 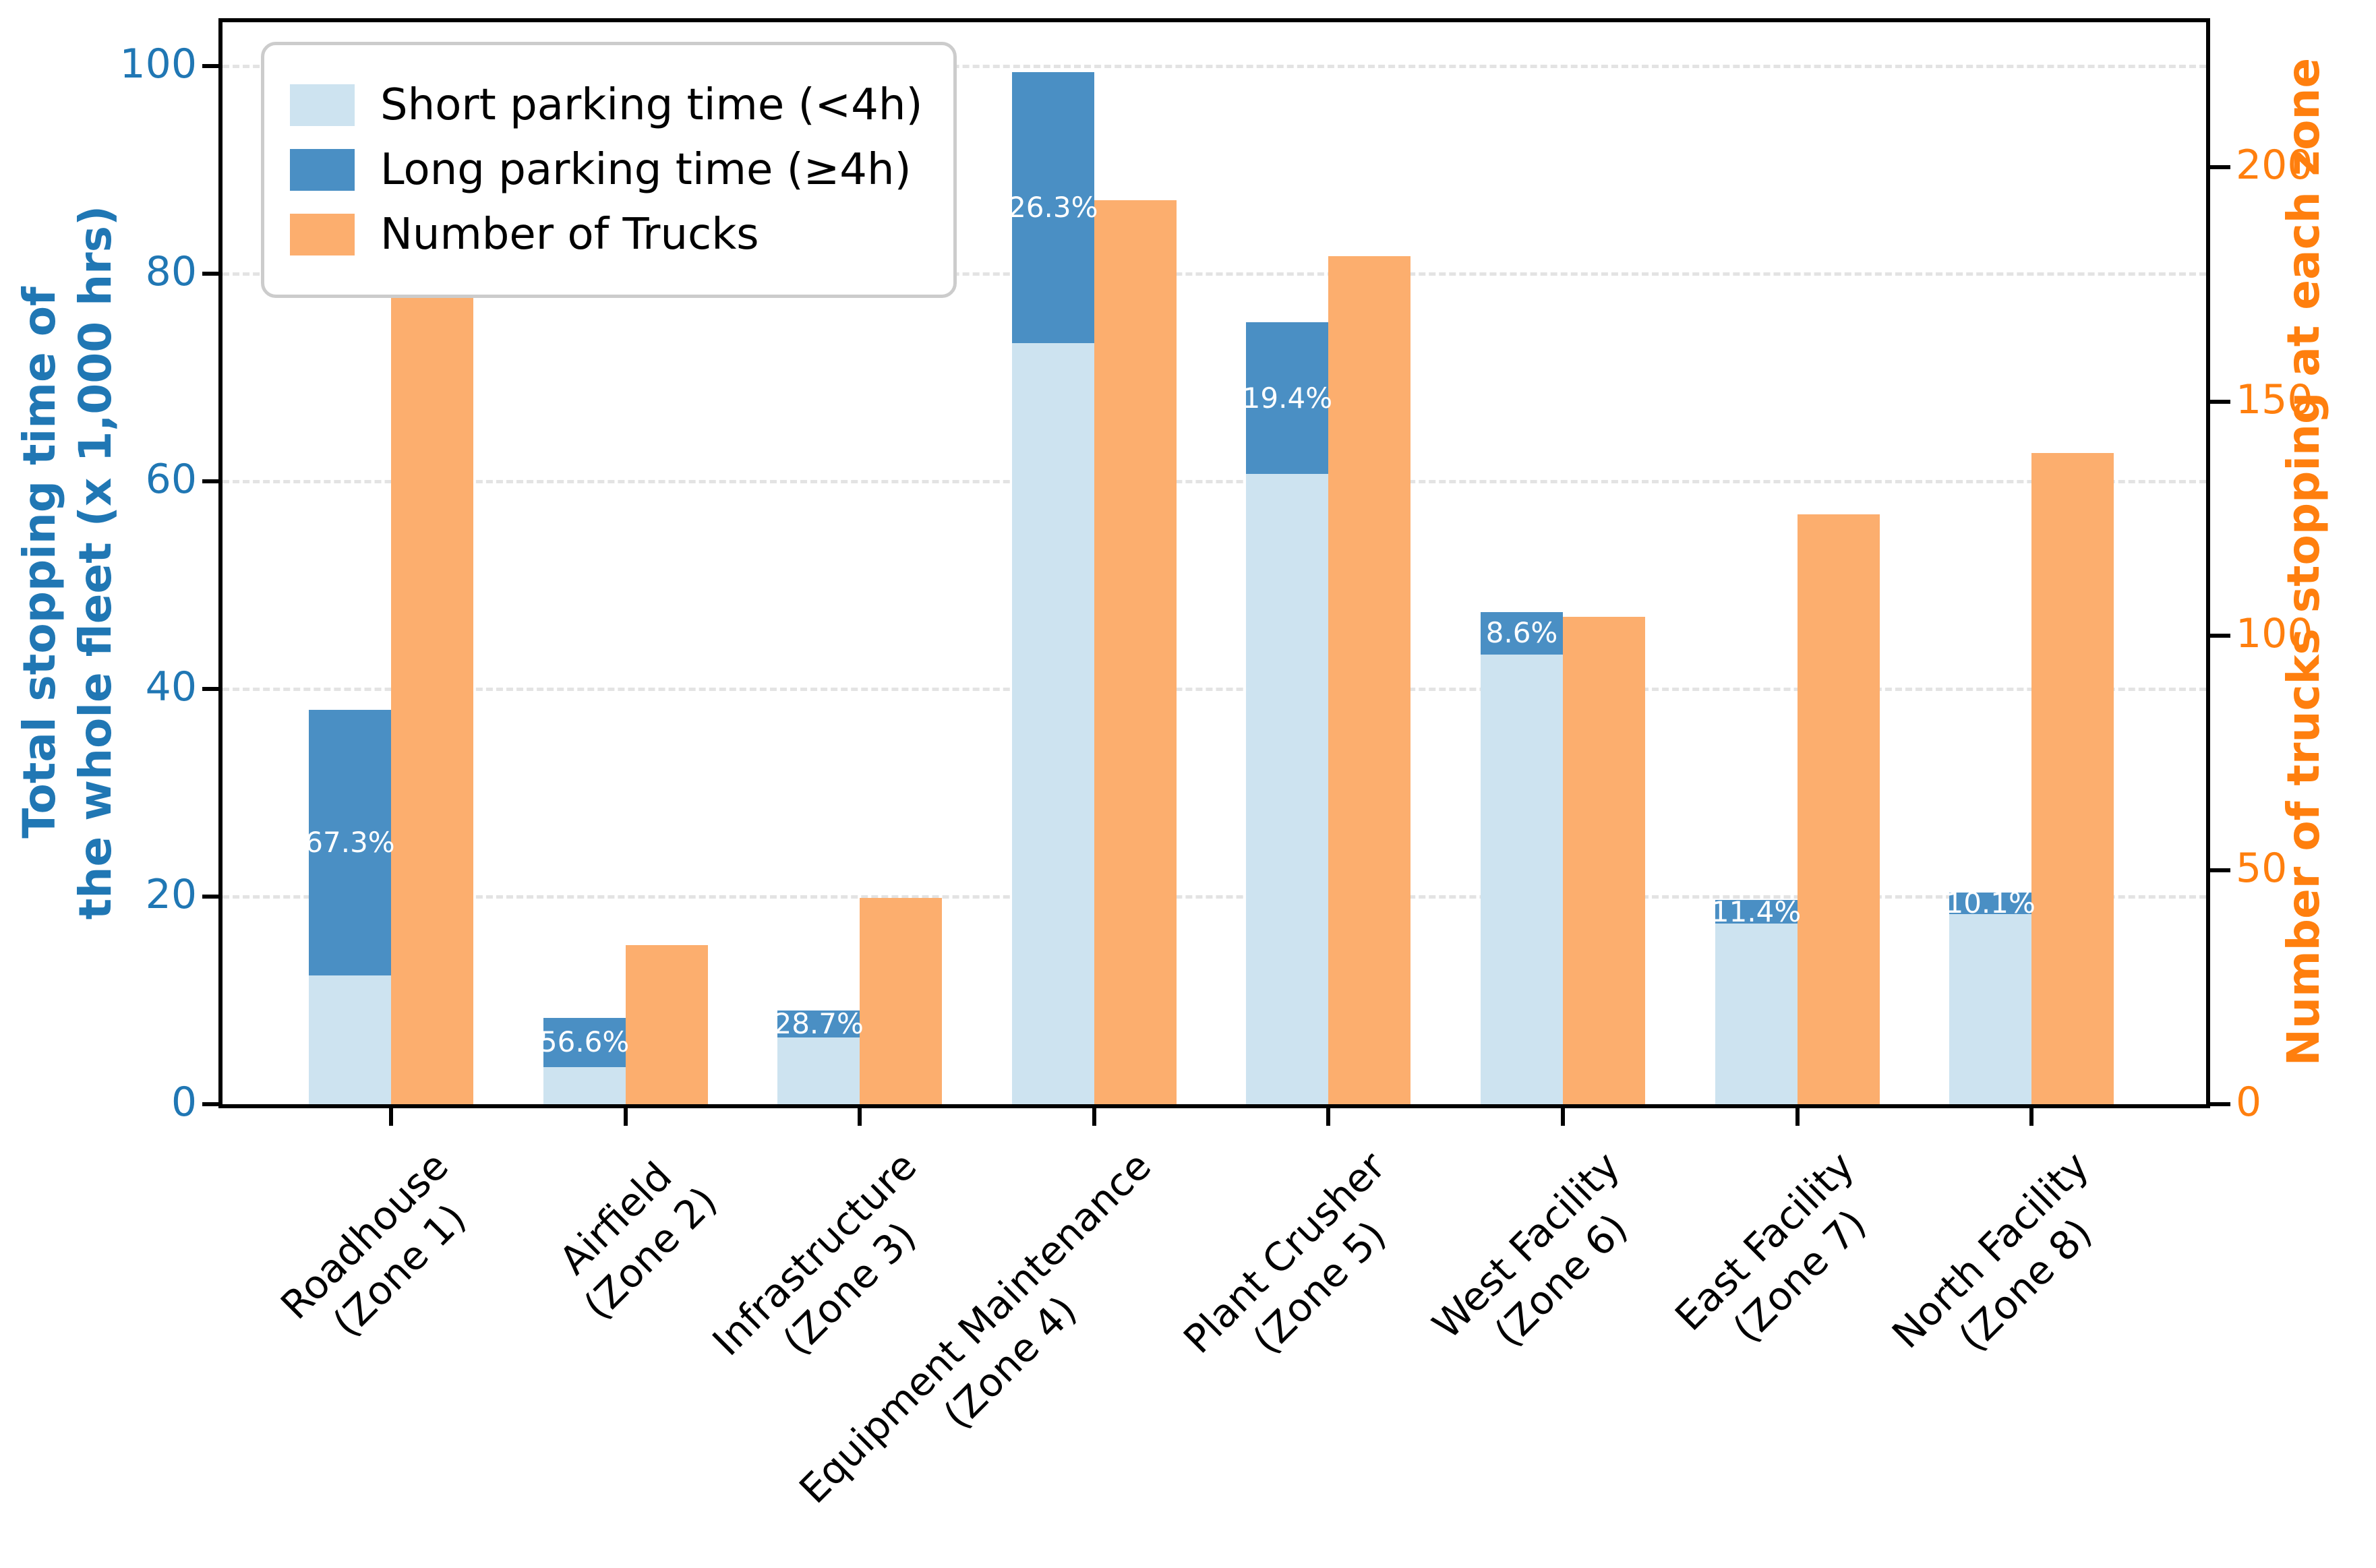 I want to click on y-tick-label-left: 40, so click(x=171, y=687).